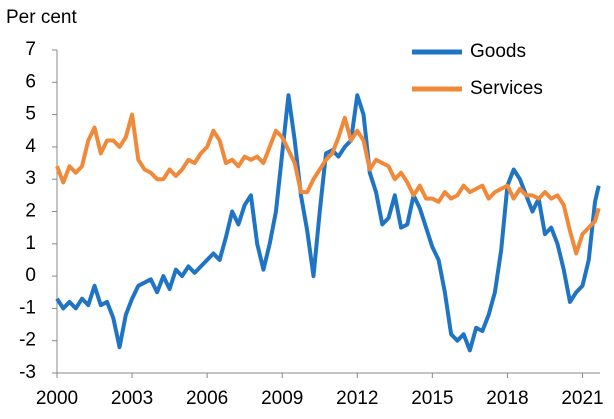 The height and width of the screenshot is (419, 614). Describe the element at coordinates (506, 88) in the screenshot. I see `legend-label: Services` at that location.